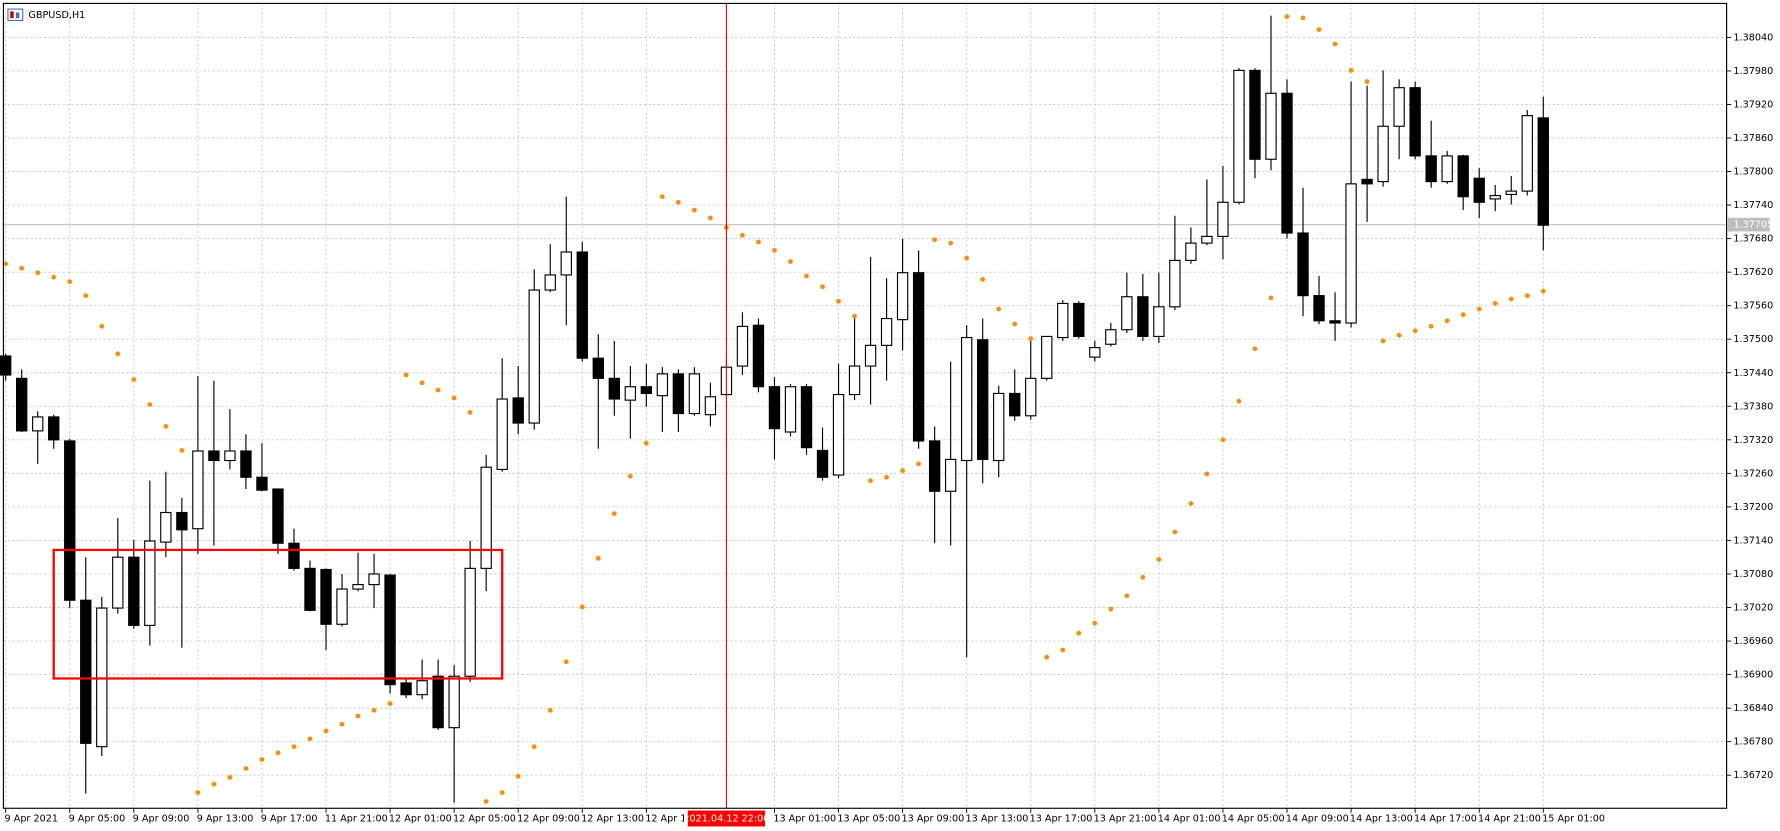  What do you see at coordinates (1317, 818) in the screenshot?
I see `x-tick-label: 14 Apr 09:00` at bounding box center [1317, 818].